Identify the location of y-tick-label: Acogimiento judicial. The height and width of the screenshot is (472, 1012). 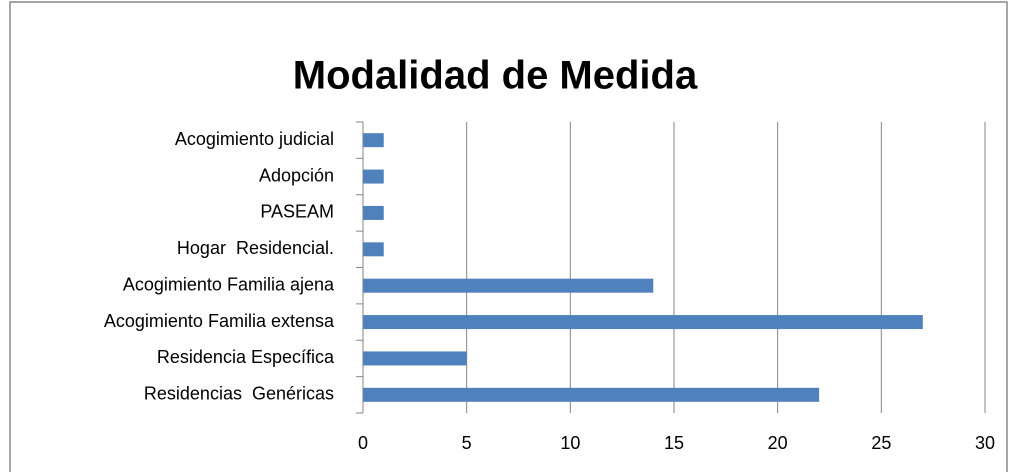
(254, 139).